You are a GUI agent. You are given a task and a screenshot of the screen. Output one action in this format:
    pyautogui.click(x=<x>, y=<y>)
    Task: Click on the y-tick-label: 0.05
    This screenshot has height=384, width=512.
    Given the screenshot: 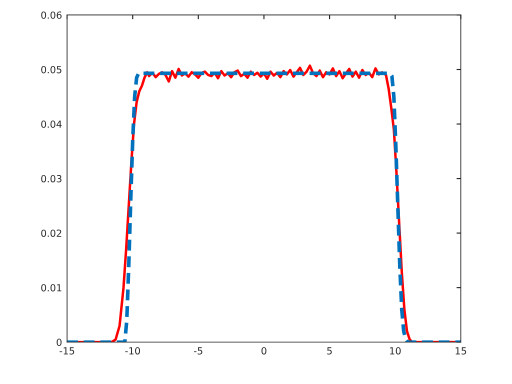 What is the action you would take?
    pyautogui.click(x=51, y=70)
    